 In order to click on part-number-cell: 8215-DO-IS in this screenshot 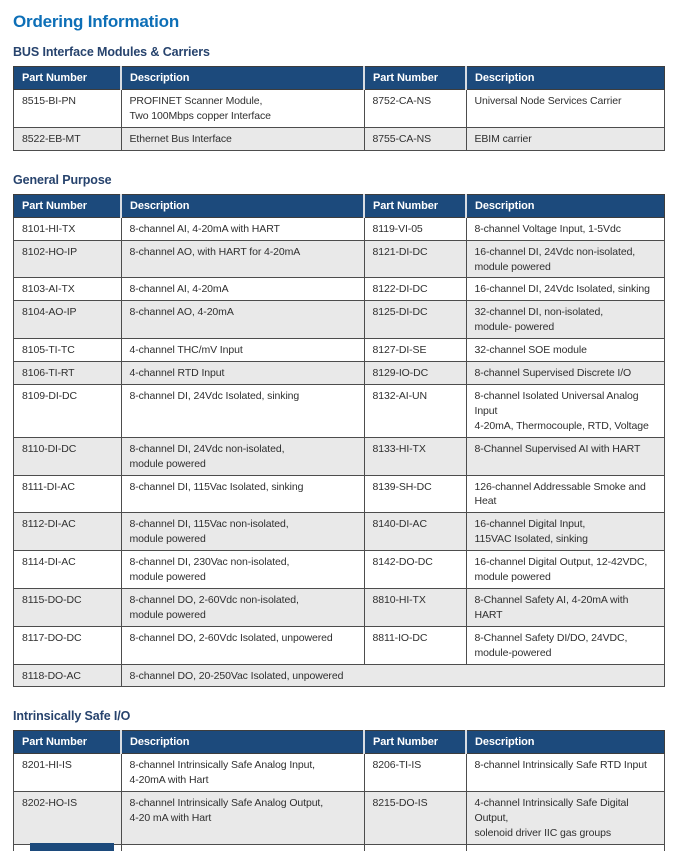, I will do `click(415, 818)`.